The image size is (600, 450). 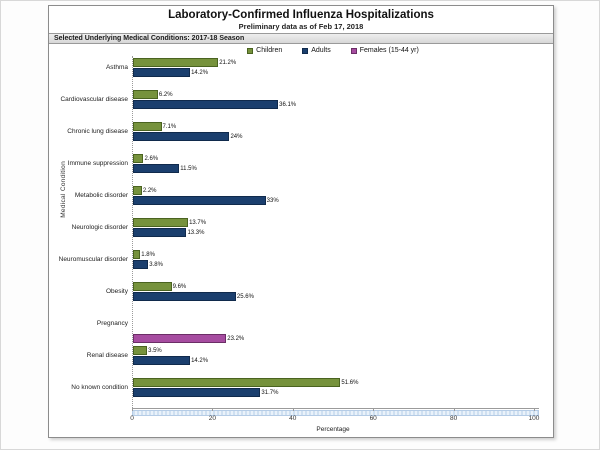 I want to click on category-label: Chronic lung disease, so click(x=97, y=131).